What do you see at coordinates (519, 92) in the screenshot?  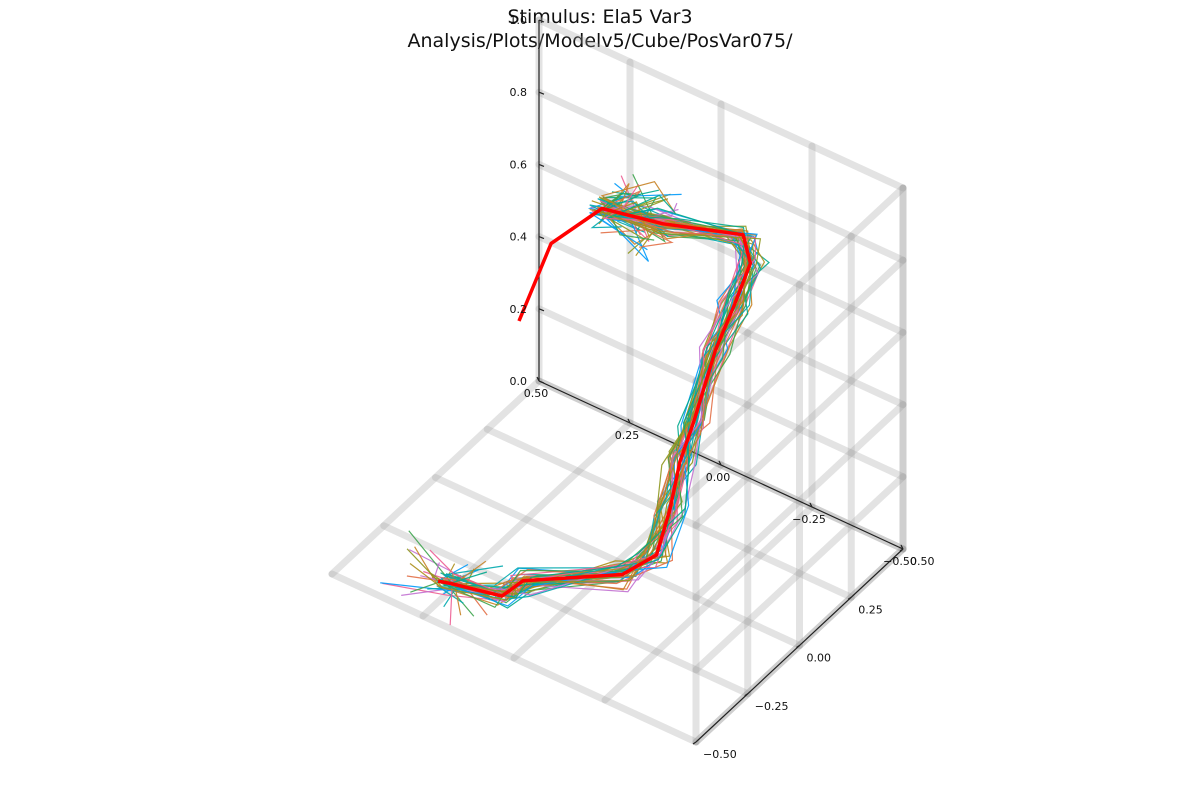 I see `z-tick-label: 0.8` at bounding box center [519, 92].